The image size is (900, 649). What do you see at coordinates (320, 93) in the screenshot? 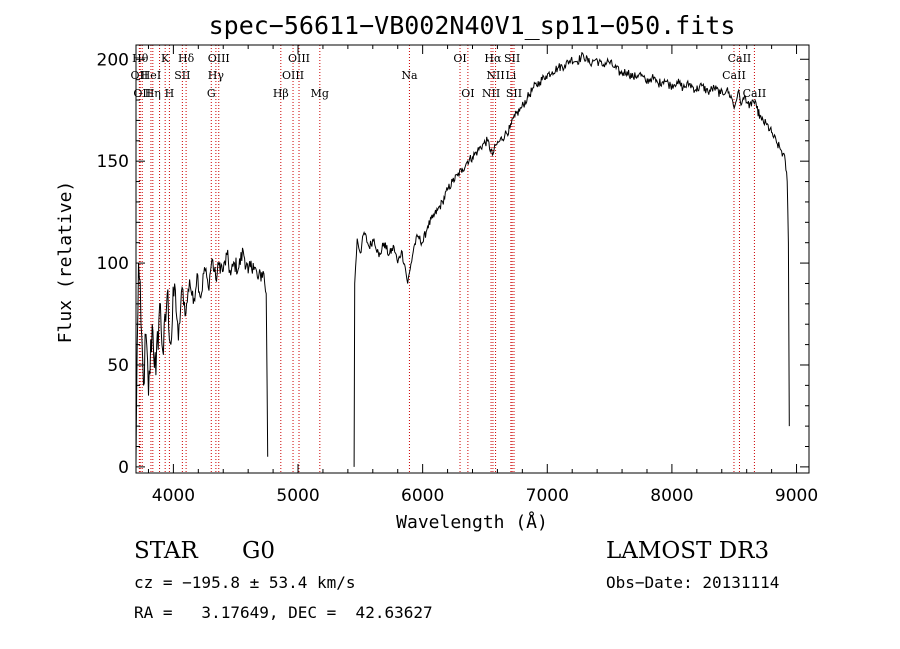
I see `line-marker-label: Mg` at bounding box center [320, 93].